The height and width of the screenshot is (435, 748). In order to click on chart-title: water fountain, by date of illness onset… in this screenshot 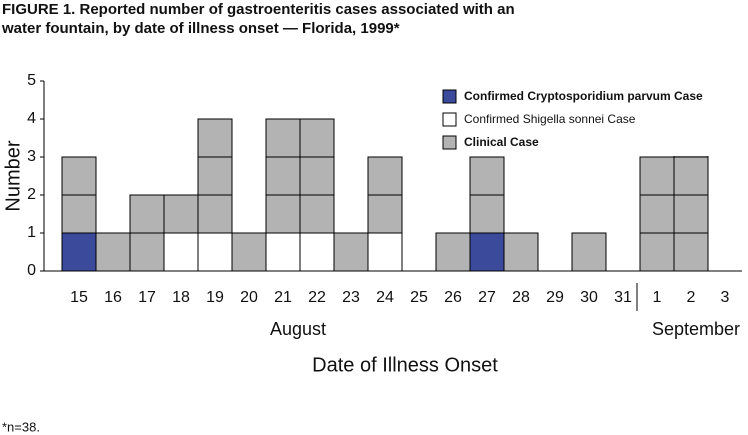, I will do `click(200, 28)`.